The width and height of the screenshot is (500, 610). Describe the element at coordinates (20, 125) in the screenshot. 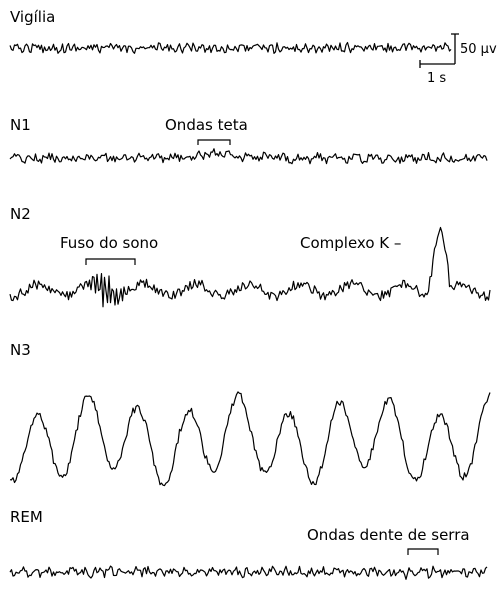

I see `stage-label-n1: N1` at that location.